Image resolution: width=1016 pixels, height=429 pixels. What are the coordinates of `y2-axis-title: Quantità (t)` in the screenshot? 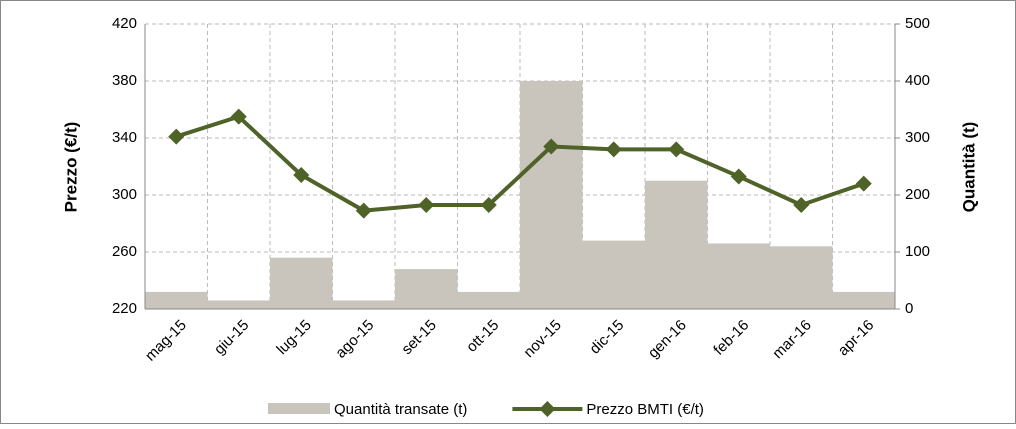 It's located at (968, 167).